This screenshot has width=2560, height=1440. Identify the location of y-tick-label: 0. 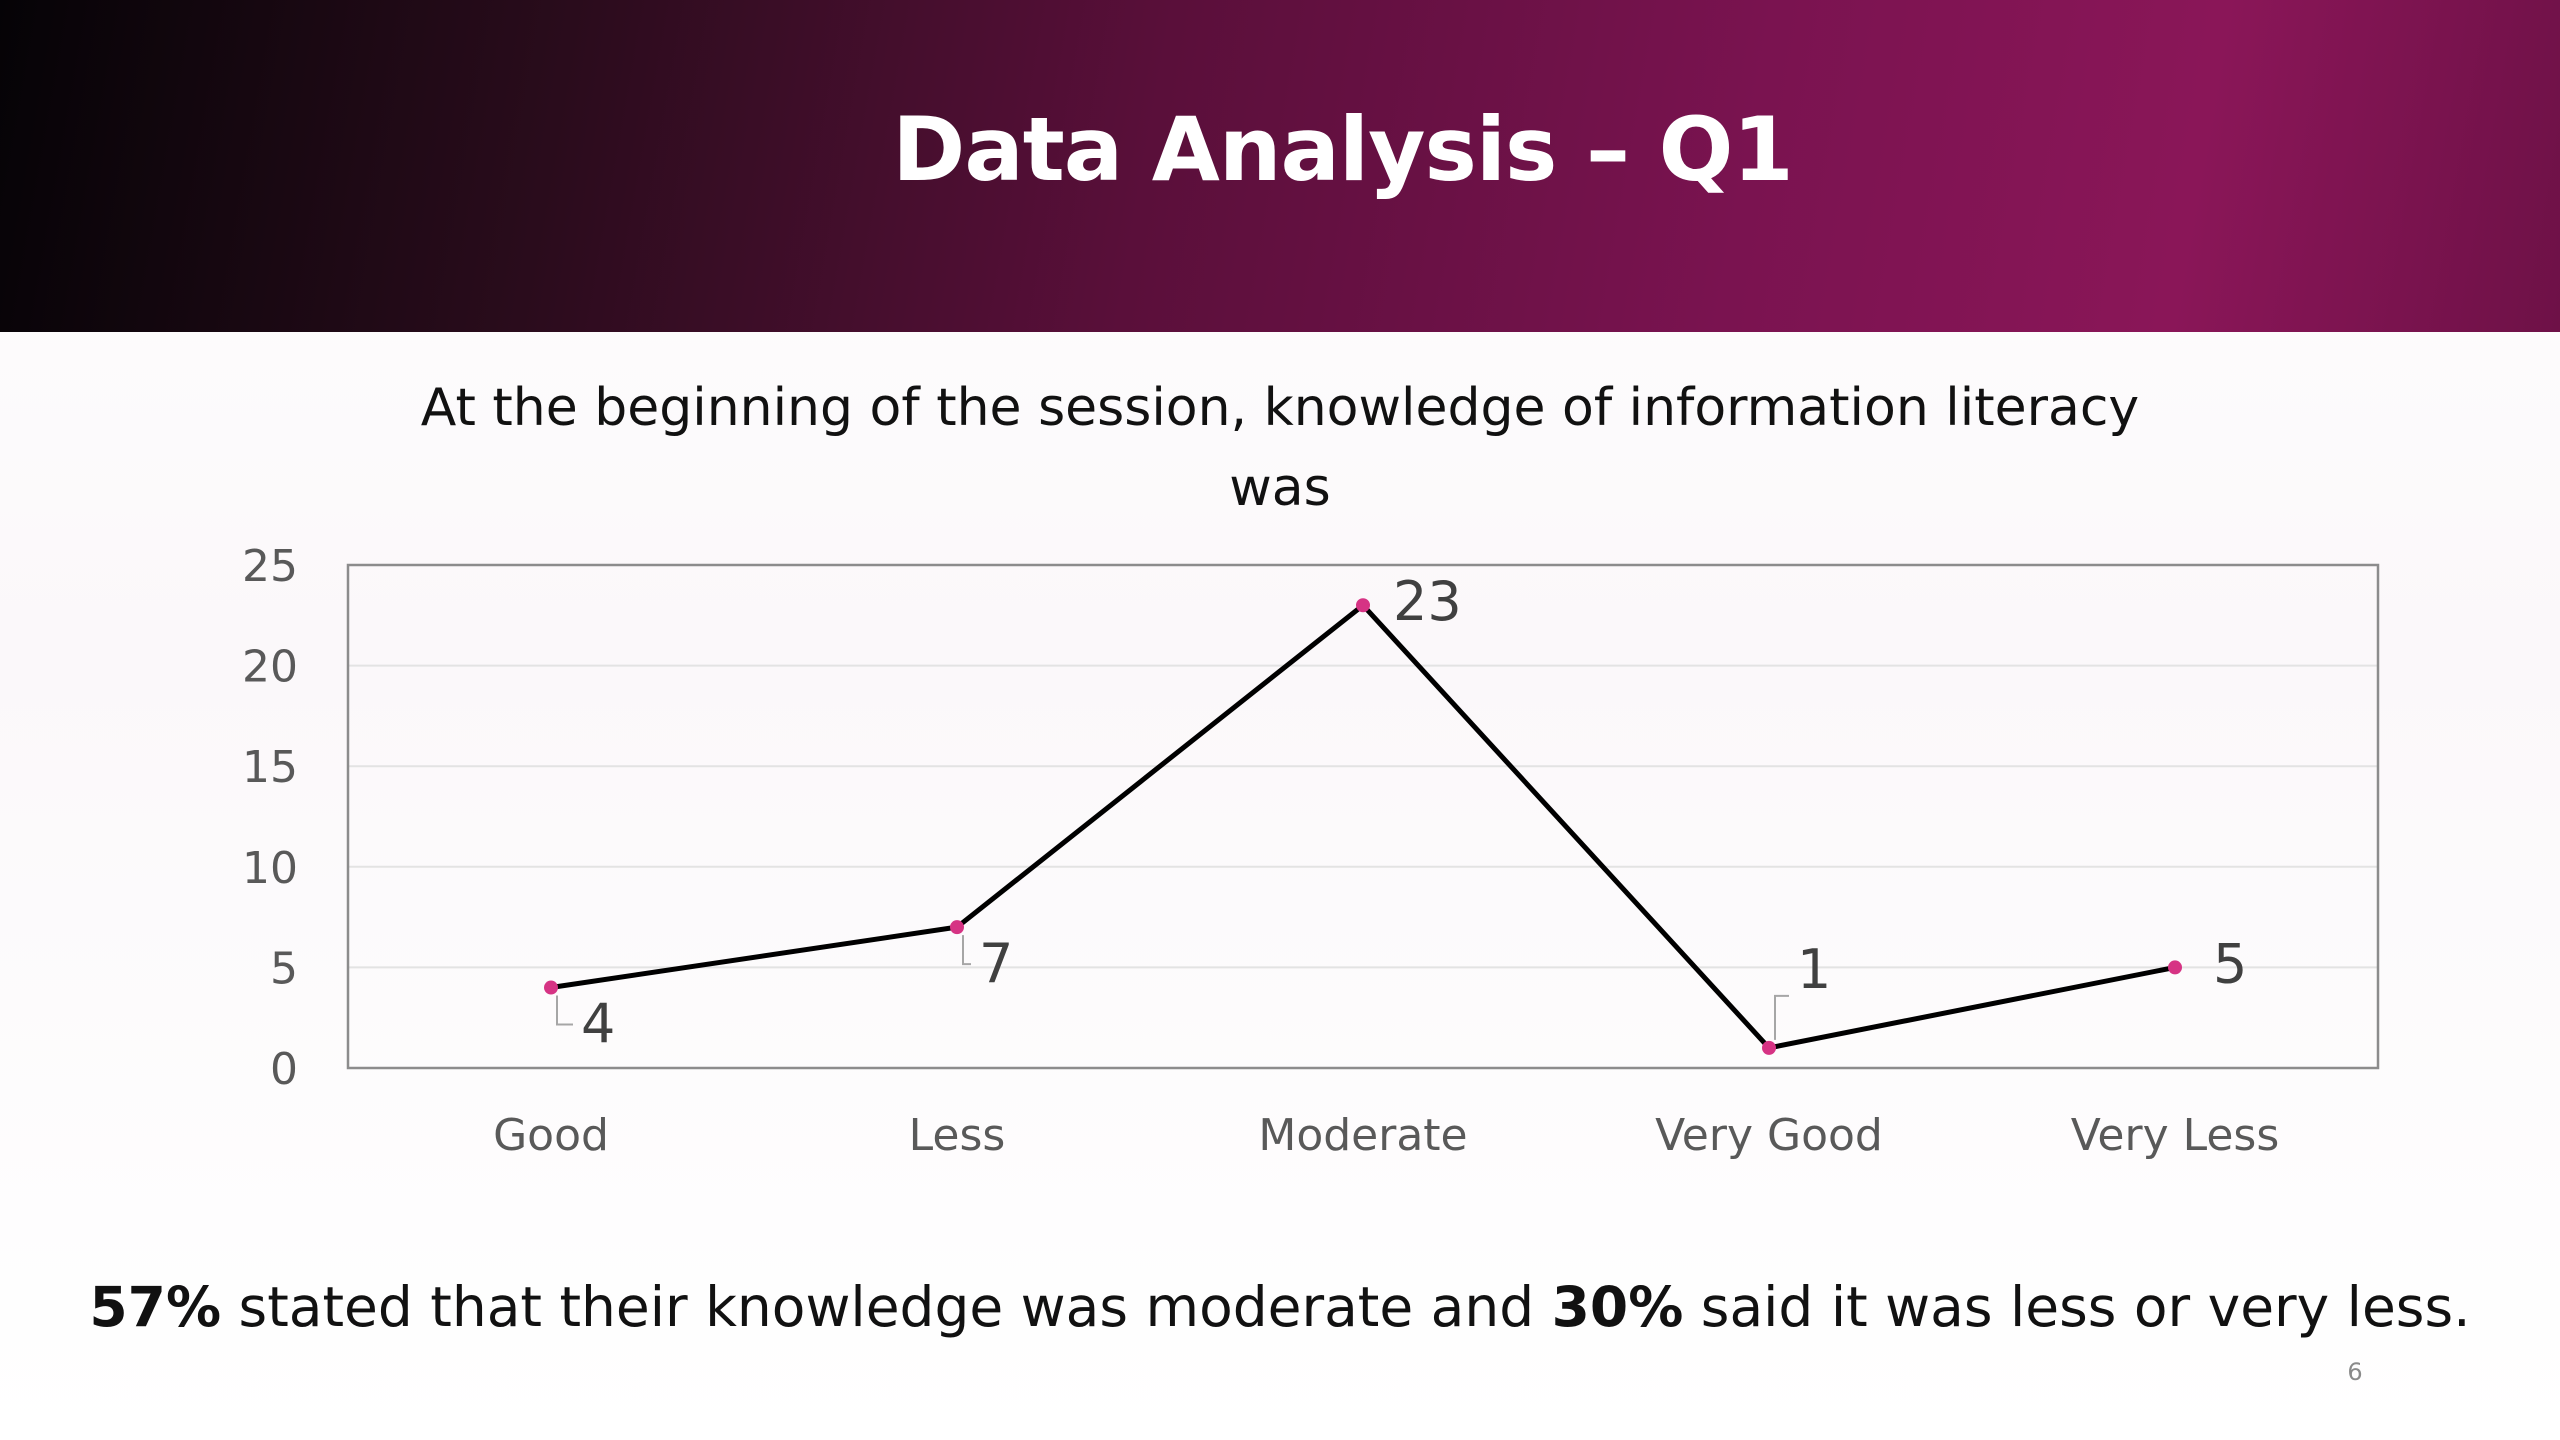
(284, 1069).